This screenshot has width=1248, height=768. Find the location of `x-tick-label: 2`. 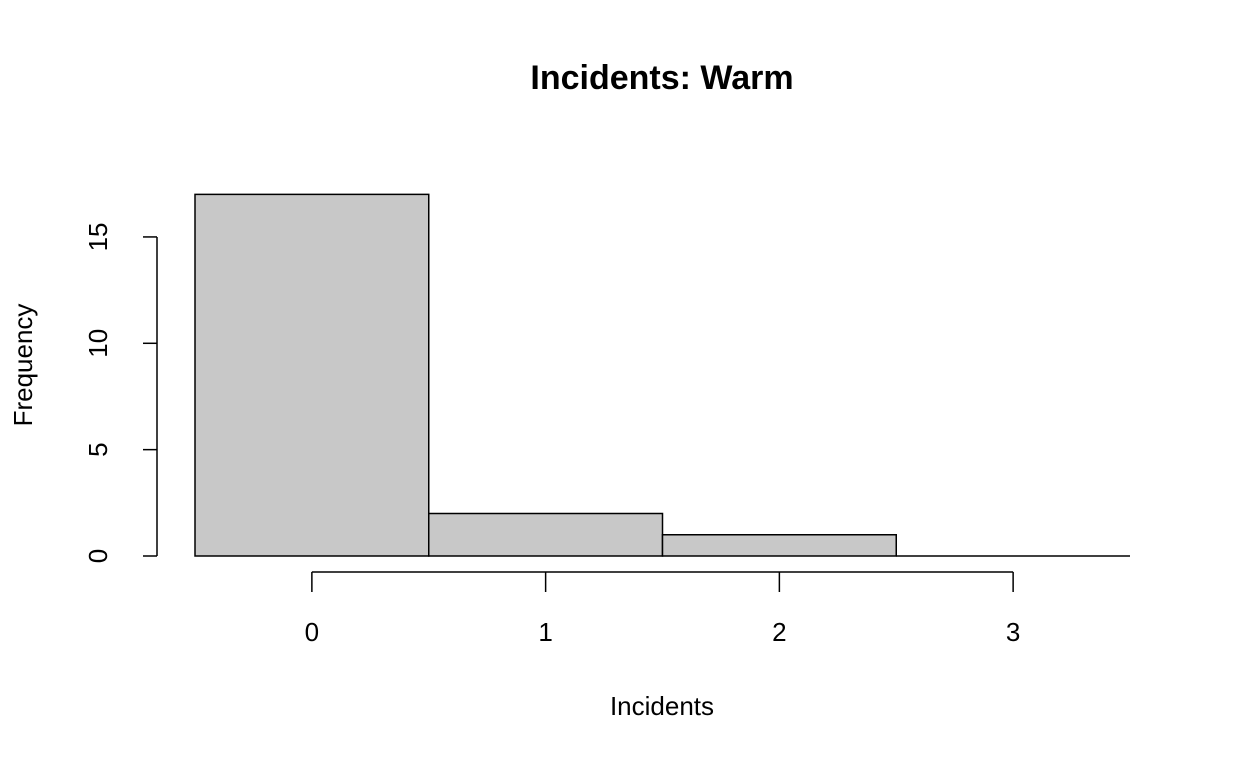

x-tick-label: 2 is located at coordinates (779, 632).